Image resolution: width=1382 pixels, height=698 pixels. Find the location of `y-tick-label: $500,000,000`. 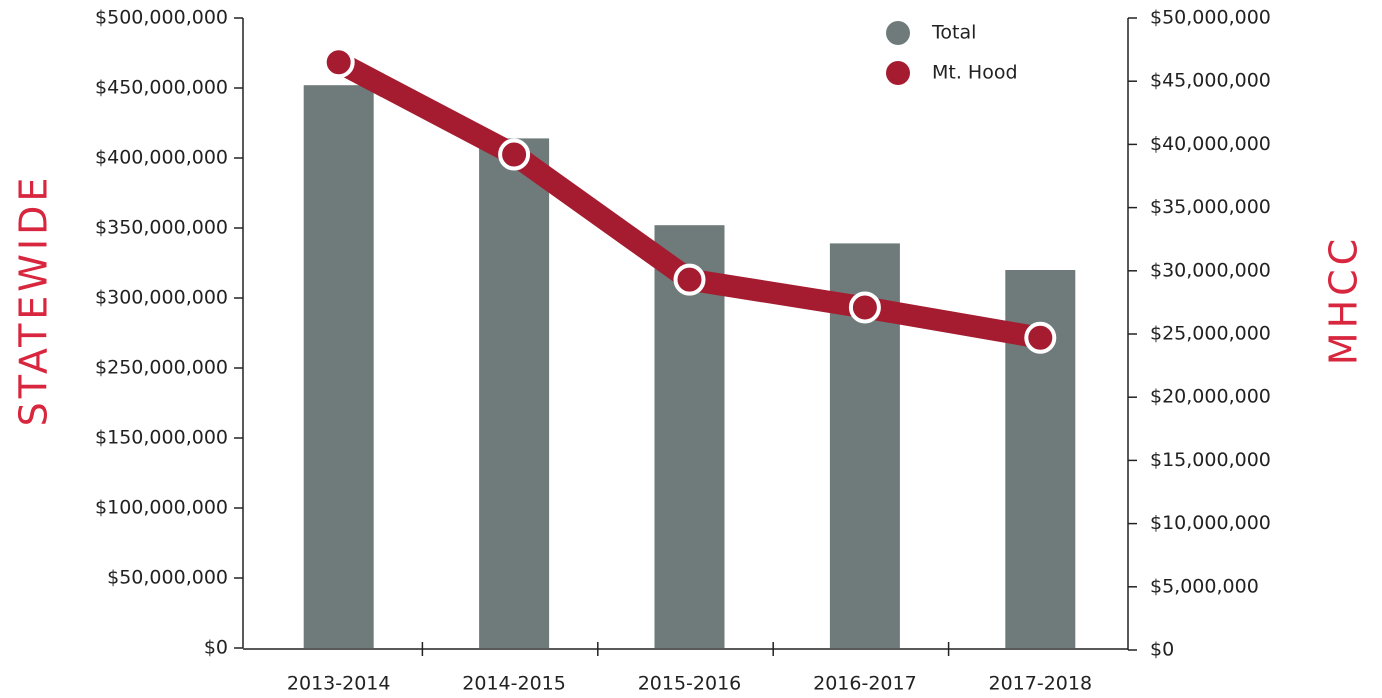

y-tick-label: $500,000,000 is located at coordinates (161, 18).